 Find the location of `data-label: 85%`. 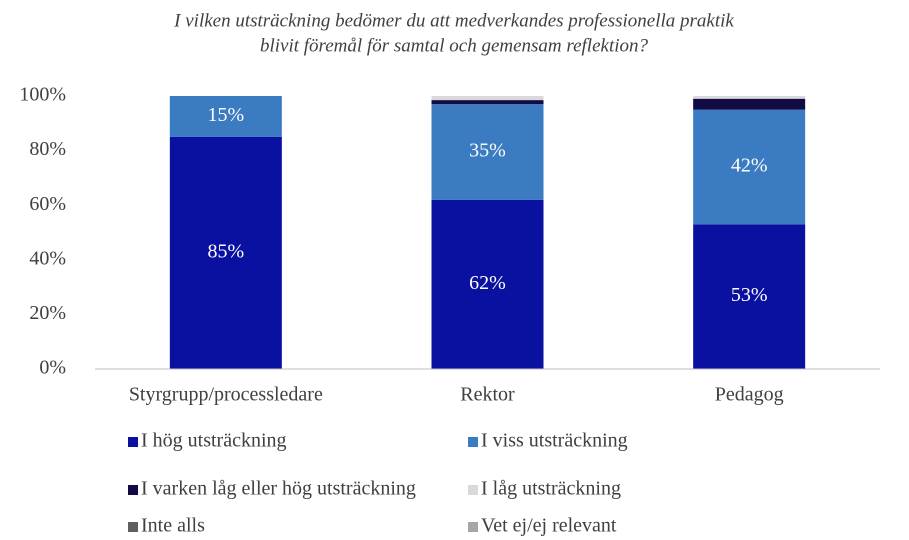

data-label: 85% is located at coordinates (225, 252).